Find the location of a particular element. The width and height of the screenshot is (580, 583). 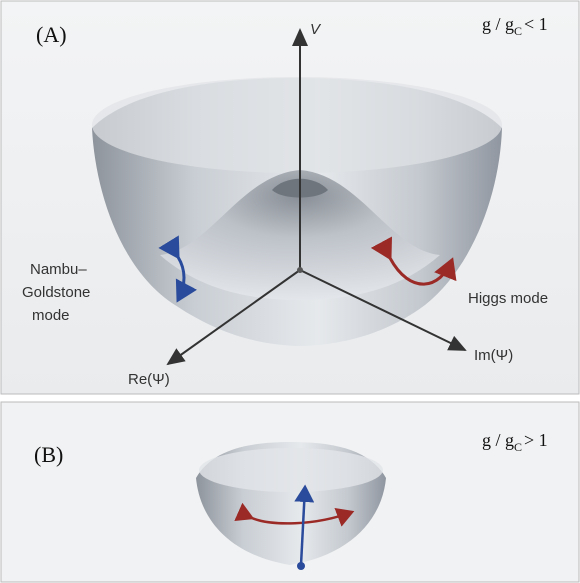

higgs-arrow-b is located at coordinates (294, 514).